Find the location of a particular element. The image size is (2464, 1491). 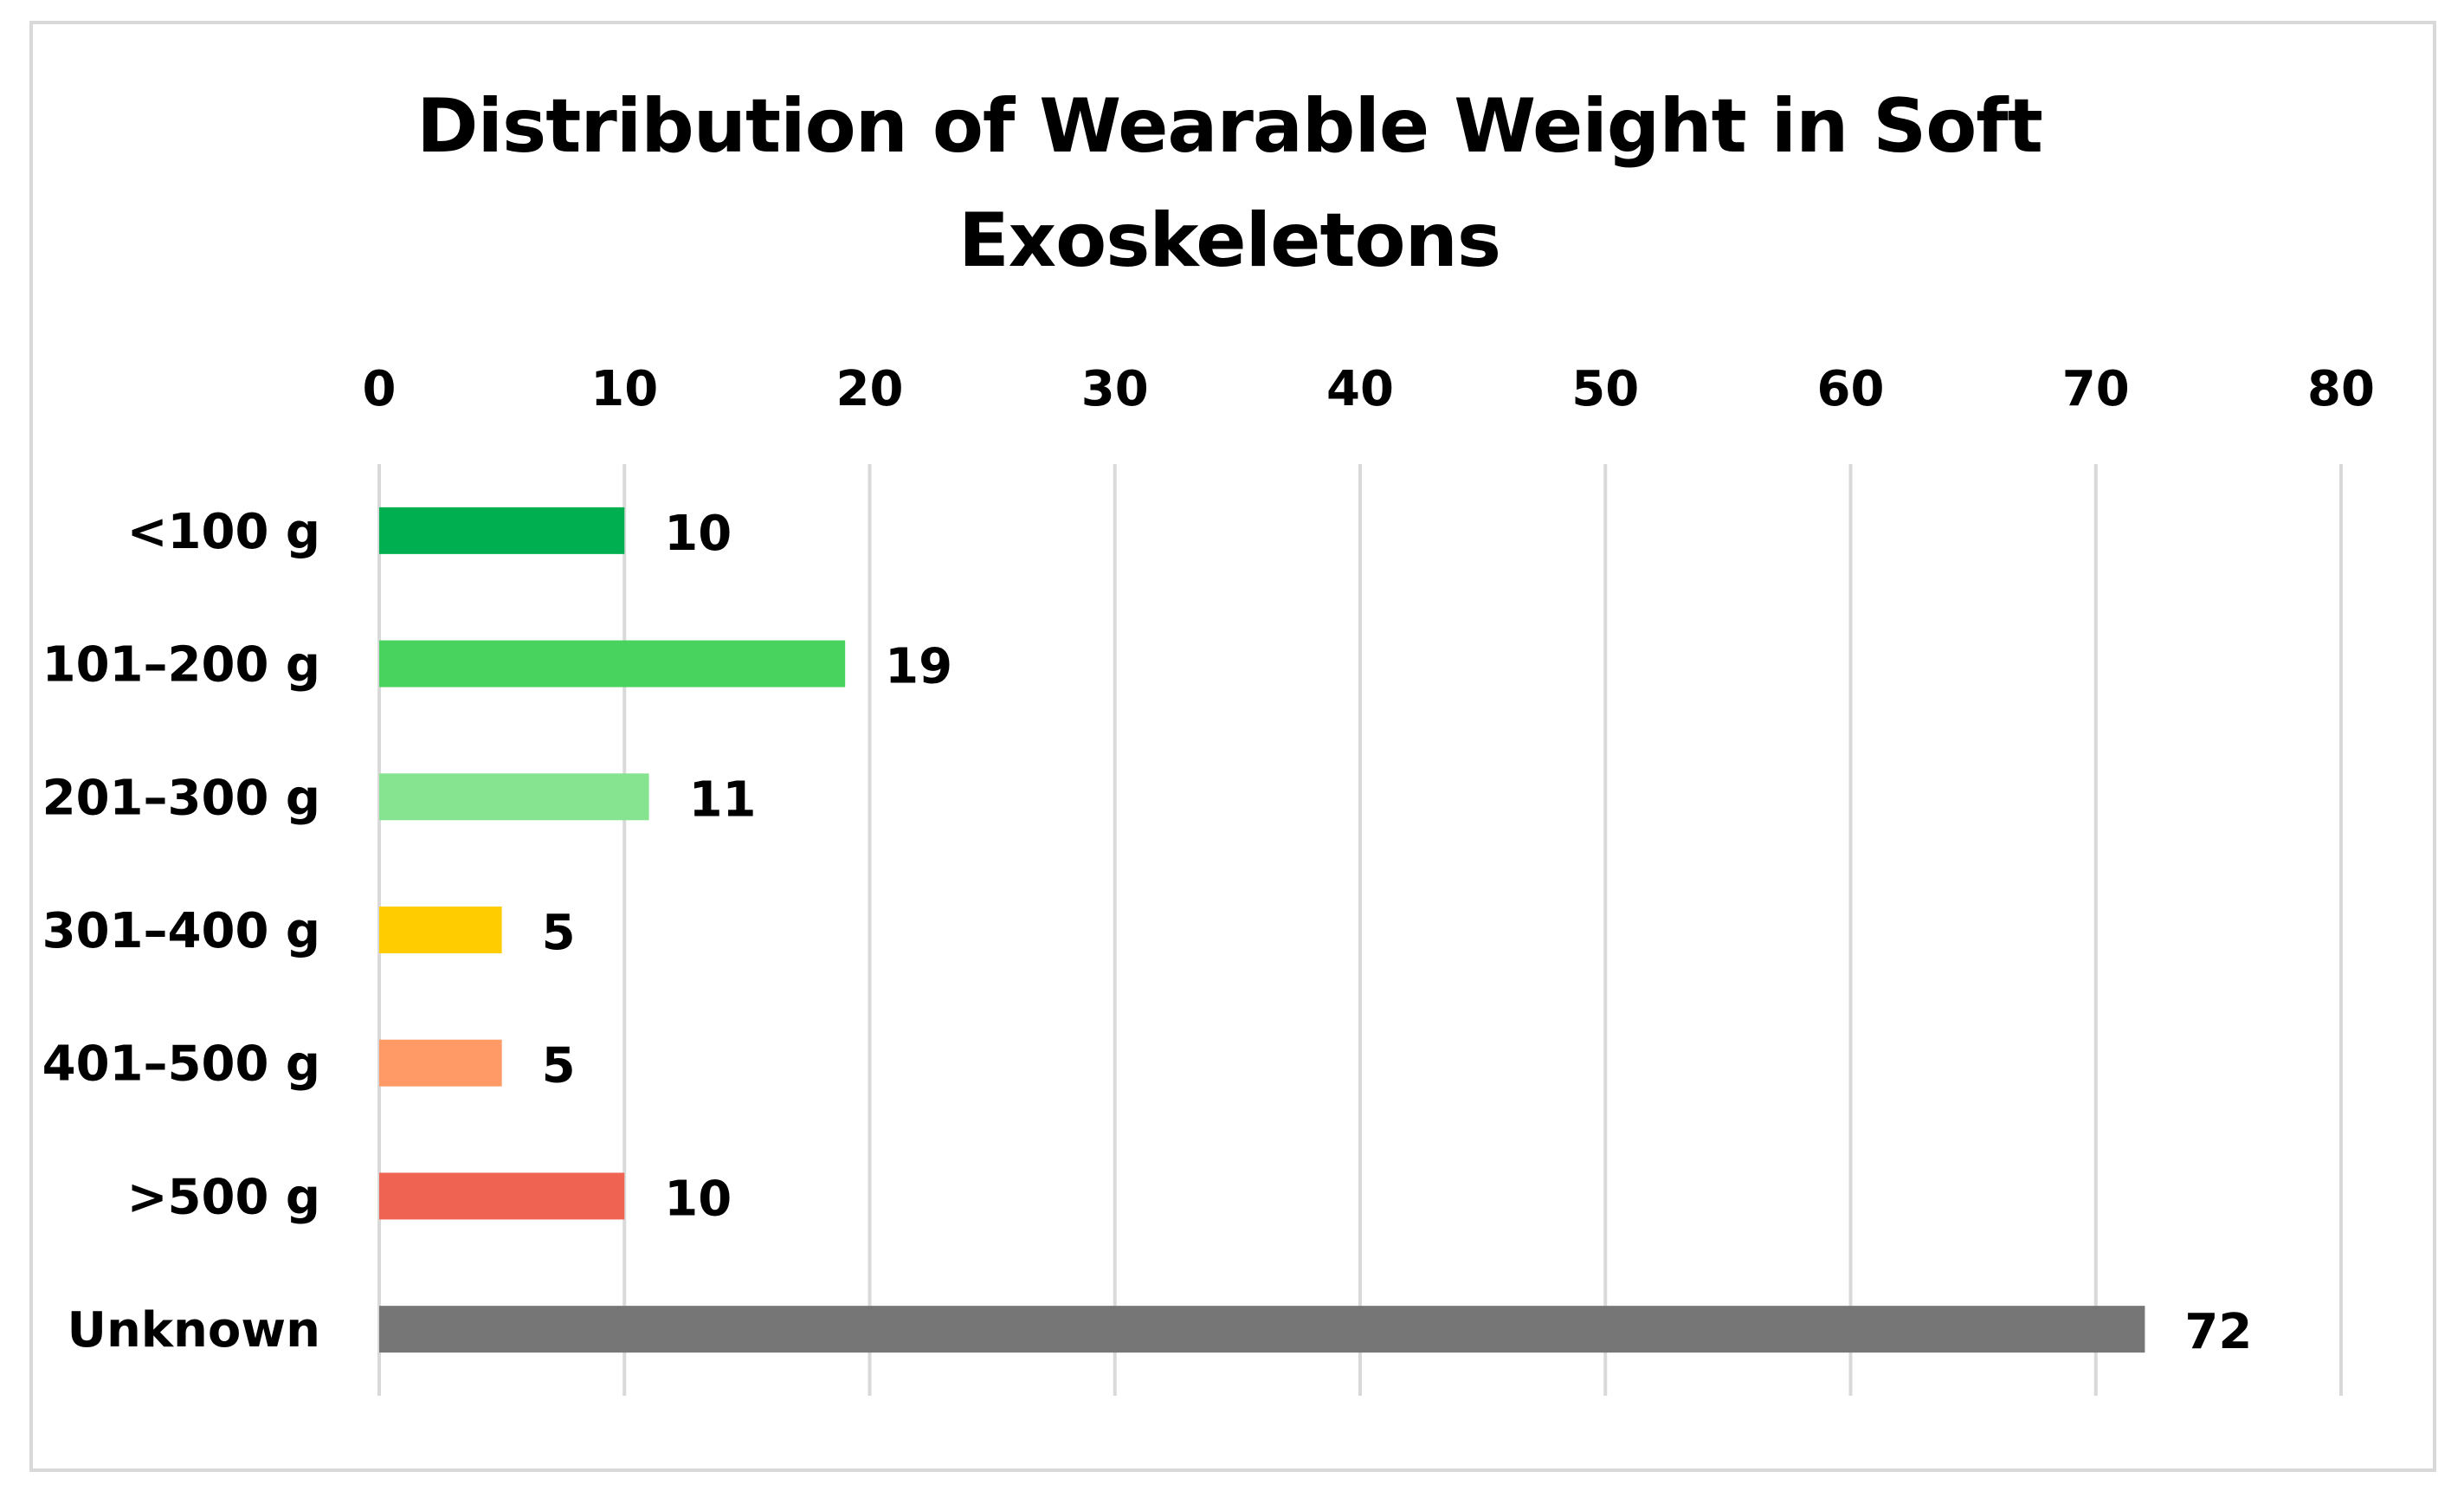

bar-value-label: 72 is located at coordinates (2218, 1332).